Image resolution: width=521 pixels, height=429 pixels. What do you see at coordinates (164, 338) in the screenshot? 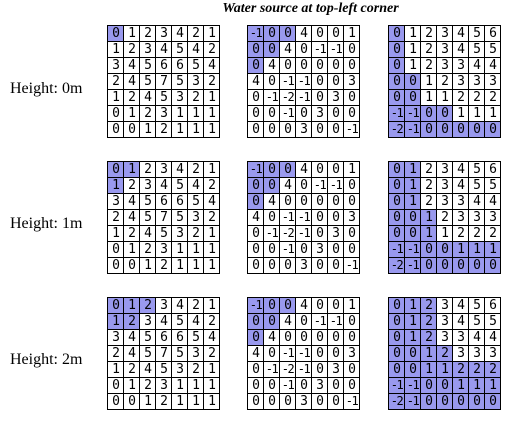
I see `grid-cell: 6` at bounding box center [164, 338].